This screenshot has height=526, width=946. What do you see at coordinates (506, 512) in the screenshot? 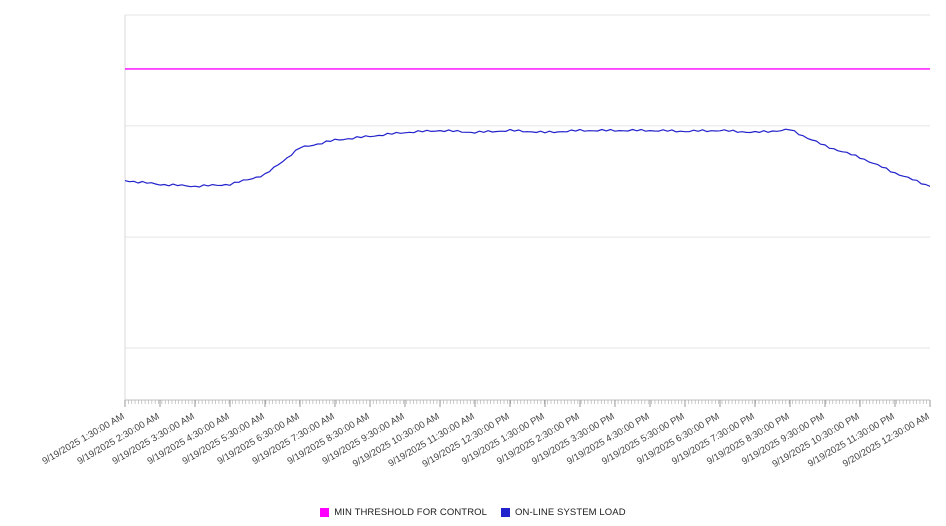
I see `load-swatch-icon` at bounding box center [506, 512].